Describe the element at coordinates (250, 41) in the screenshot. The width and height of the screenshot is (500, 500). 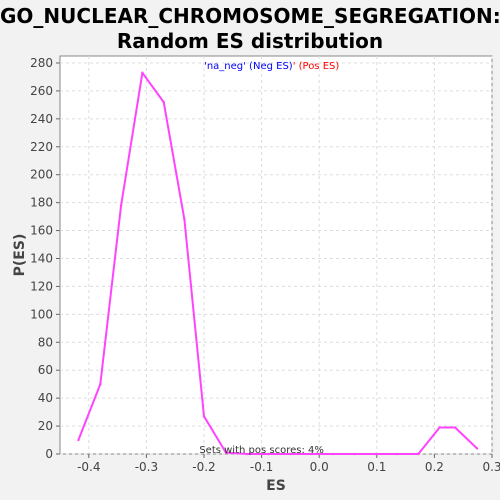
I see `chart-title-line2: Random ES distribution` at that location.